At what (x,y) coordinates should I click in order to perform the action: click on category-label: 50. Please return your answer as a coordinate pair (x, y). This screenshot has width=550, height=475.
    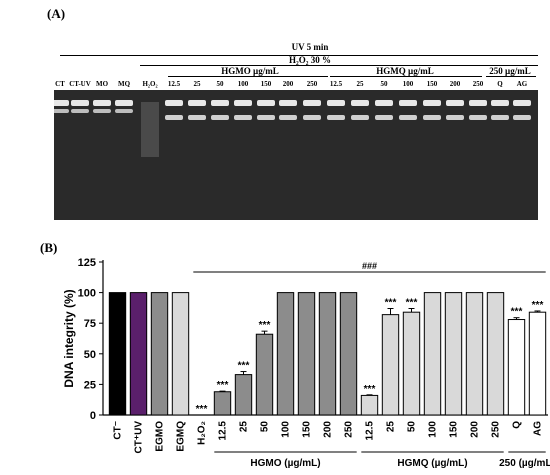
    Looking at the image, I should click on (265, 427).